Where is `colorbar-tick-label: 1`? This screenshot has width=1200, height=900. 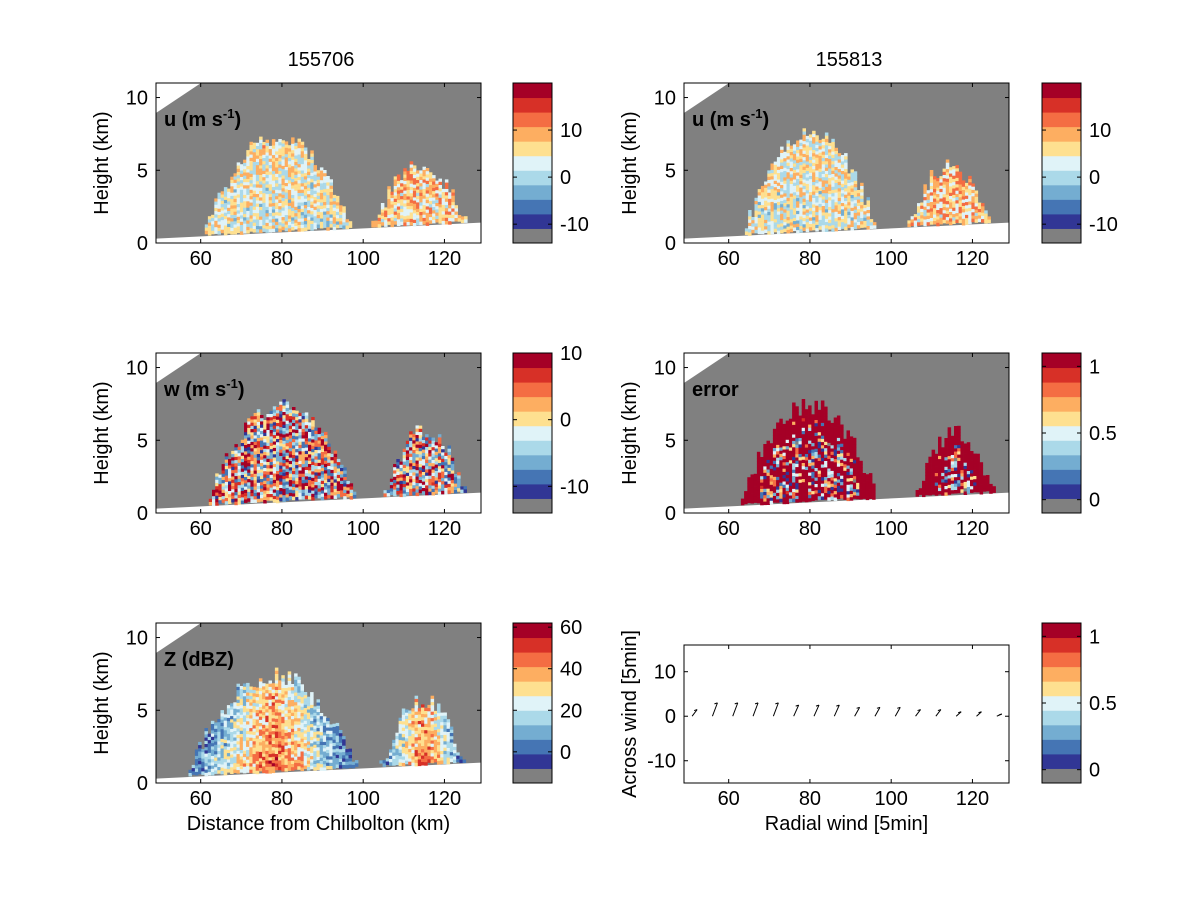
colorbar-tick-label: 1 is located at coordinates (1094, 637).